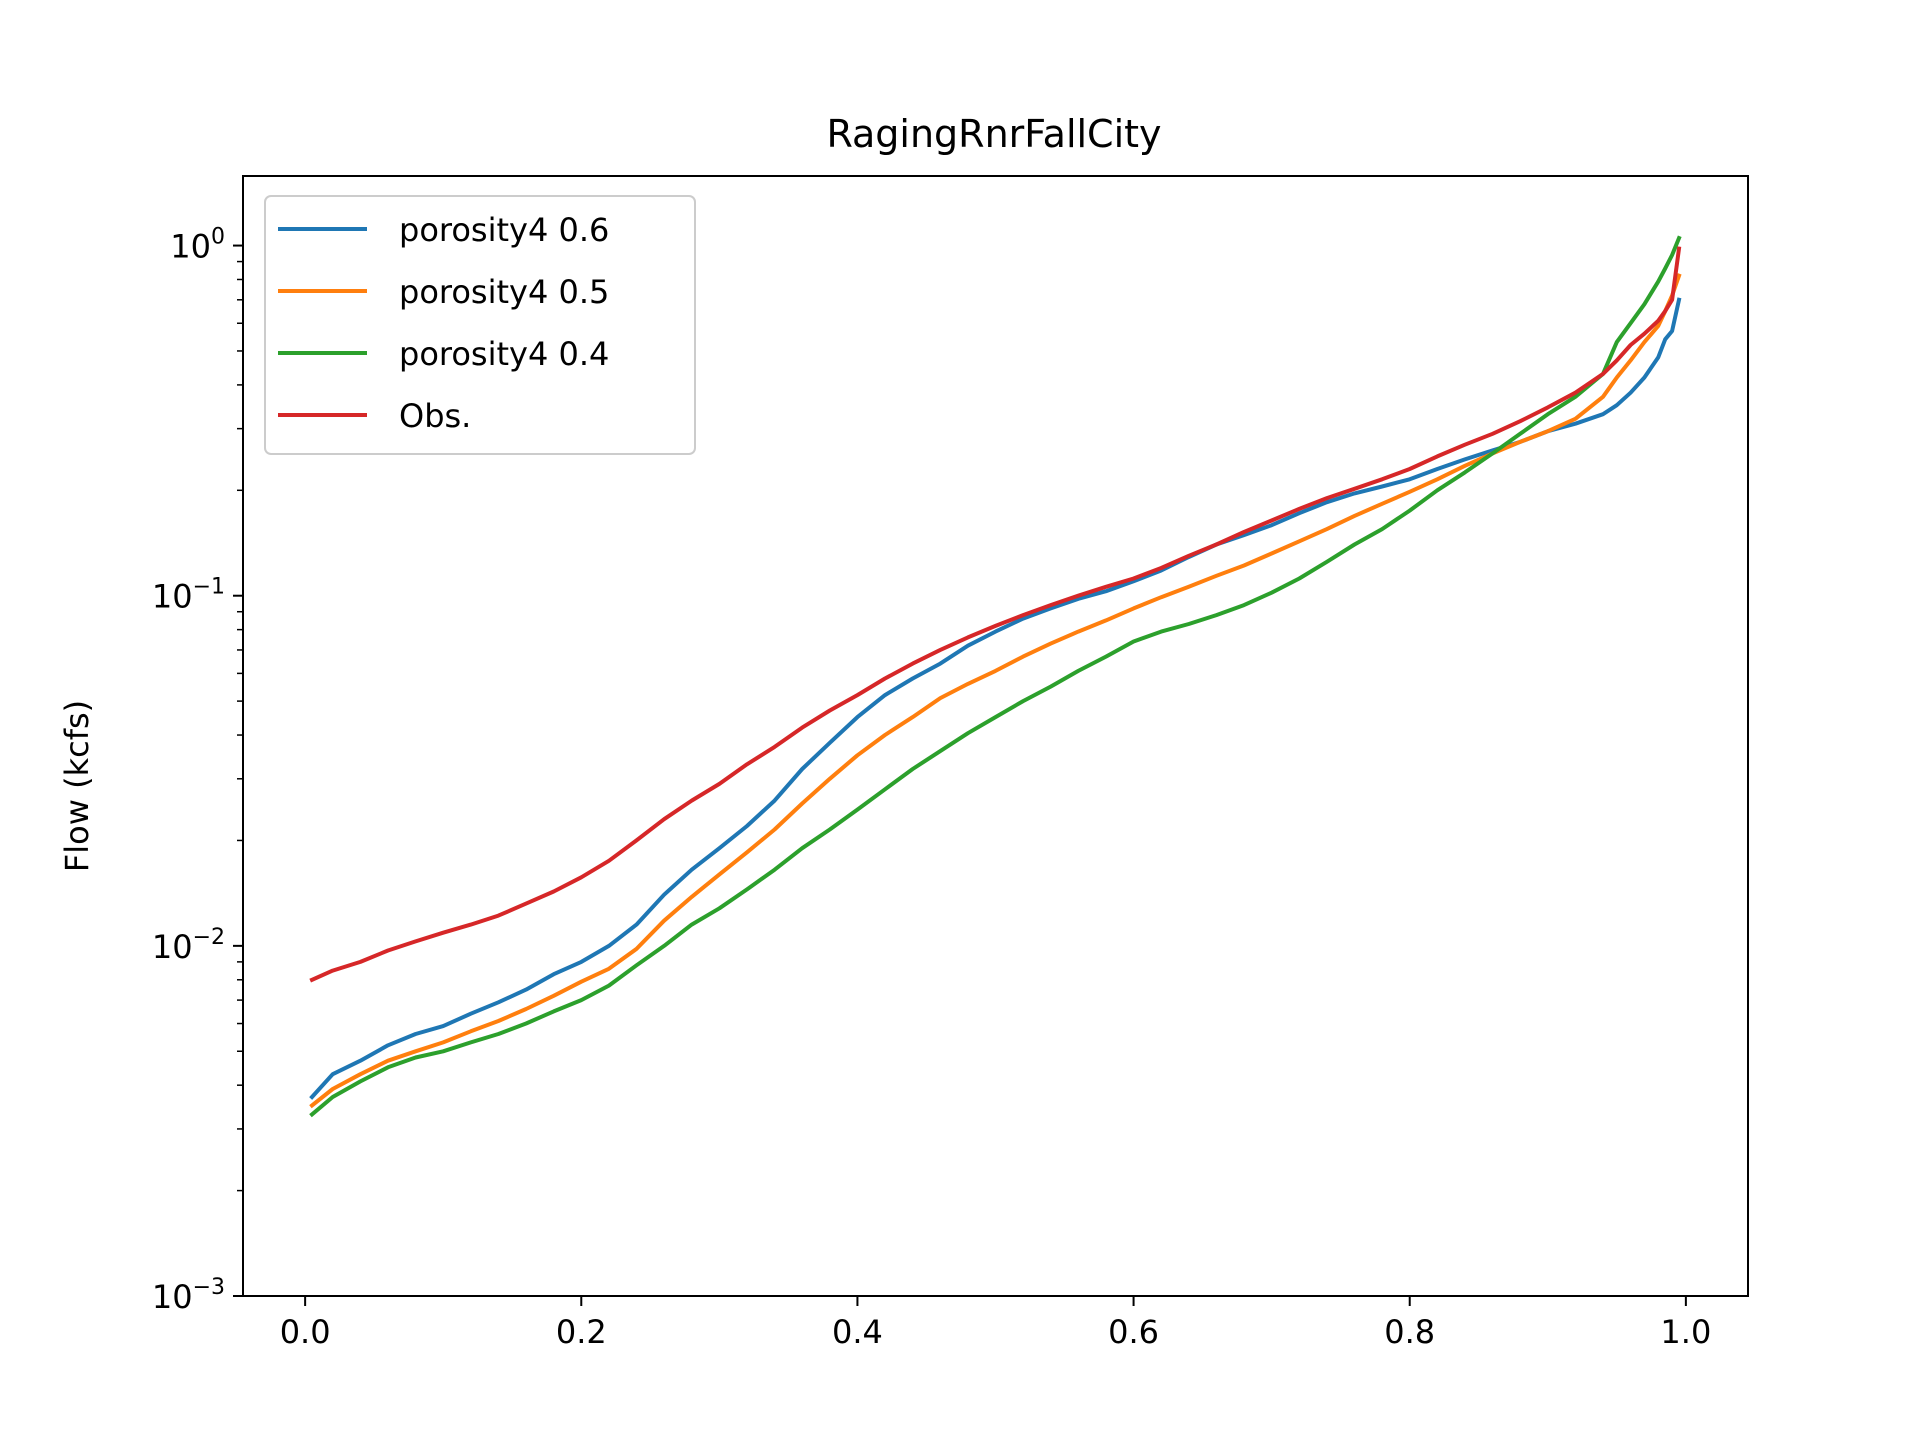  I want to click on chart-title: RagingRnrFallCity, so click(993, 134).